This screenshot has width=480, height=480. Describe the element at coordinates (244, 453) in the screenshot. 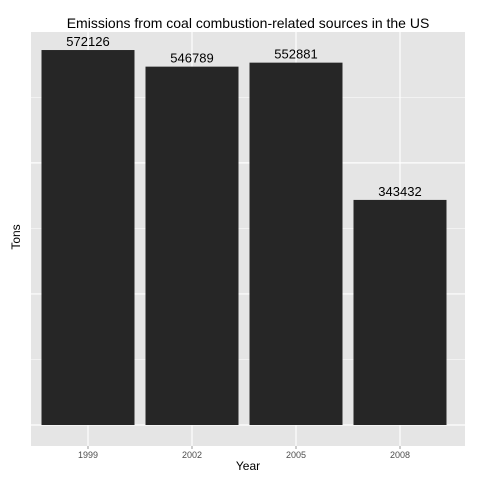

I see `x-axis-ticks: 1999 2002 2005 2008` at that location.